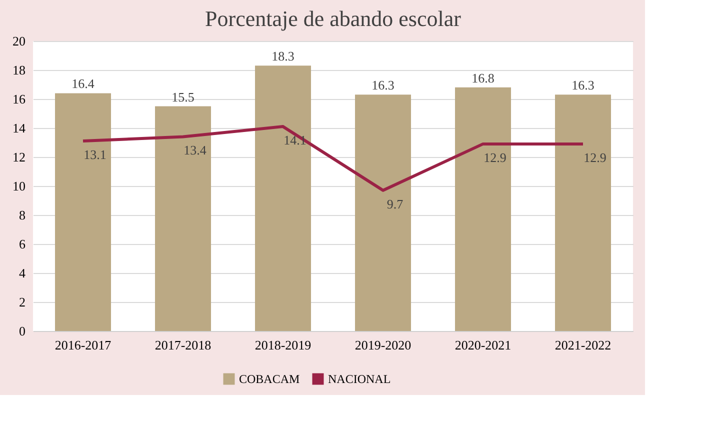 This screenshot has height=431, width=706. What do you see at coordinates (19, 70) in the screenshot?
I see `y-tick-label: 18` at bounding box center [19, 70].